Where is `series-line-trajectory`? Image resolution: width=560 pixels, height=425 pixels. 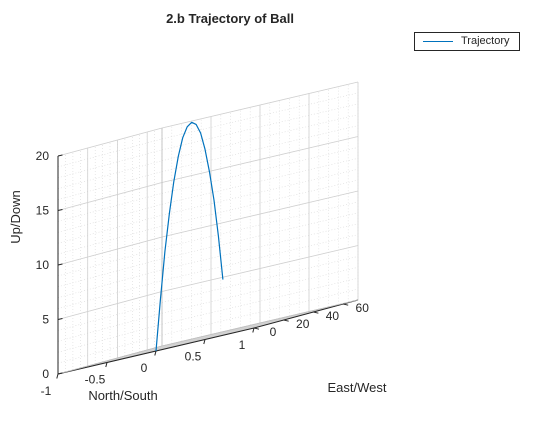
series-line-trajectory is located at coordinates (189, 236).